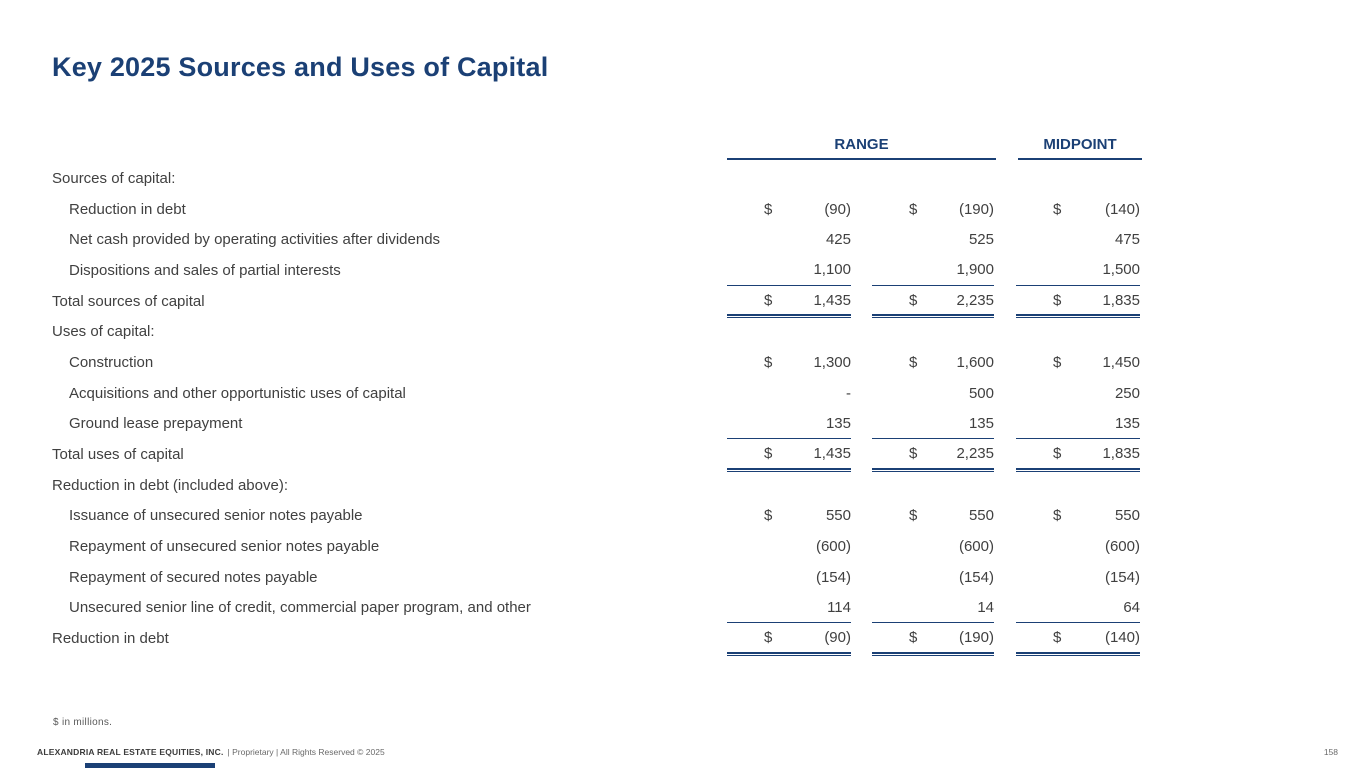  I want to click on cell-value: 1,500, so click(1121, 270).